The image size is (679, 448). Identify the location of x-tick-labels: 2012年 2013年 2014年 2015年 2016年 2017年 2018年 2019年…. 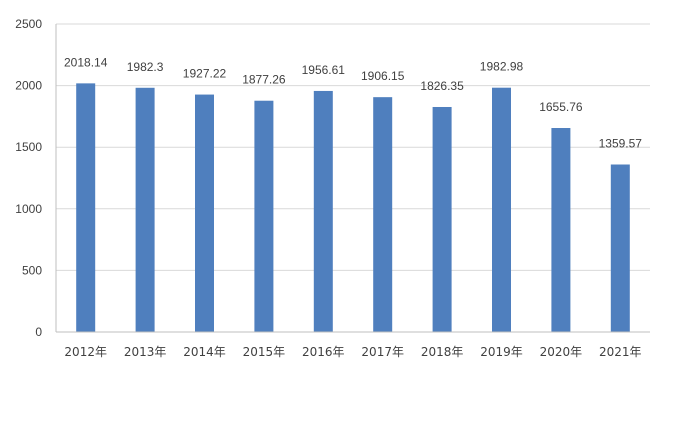
(352, 352).